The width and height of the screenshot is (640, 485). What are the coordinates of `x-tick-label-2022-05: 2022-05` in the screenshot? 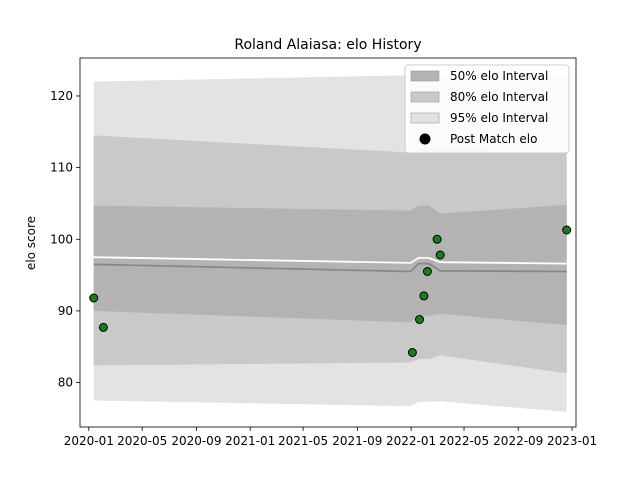 It's located at (464, 441).